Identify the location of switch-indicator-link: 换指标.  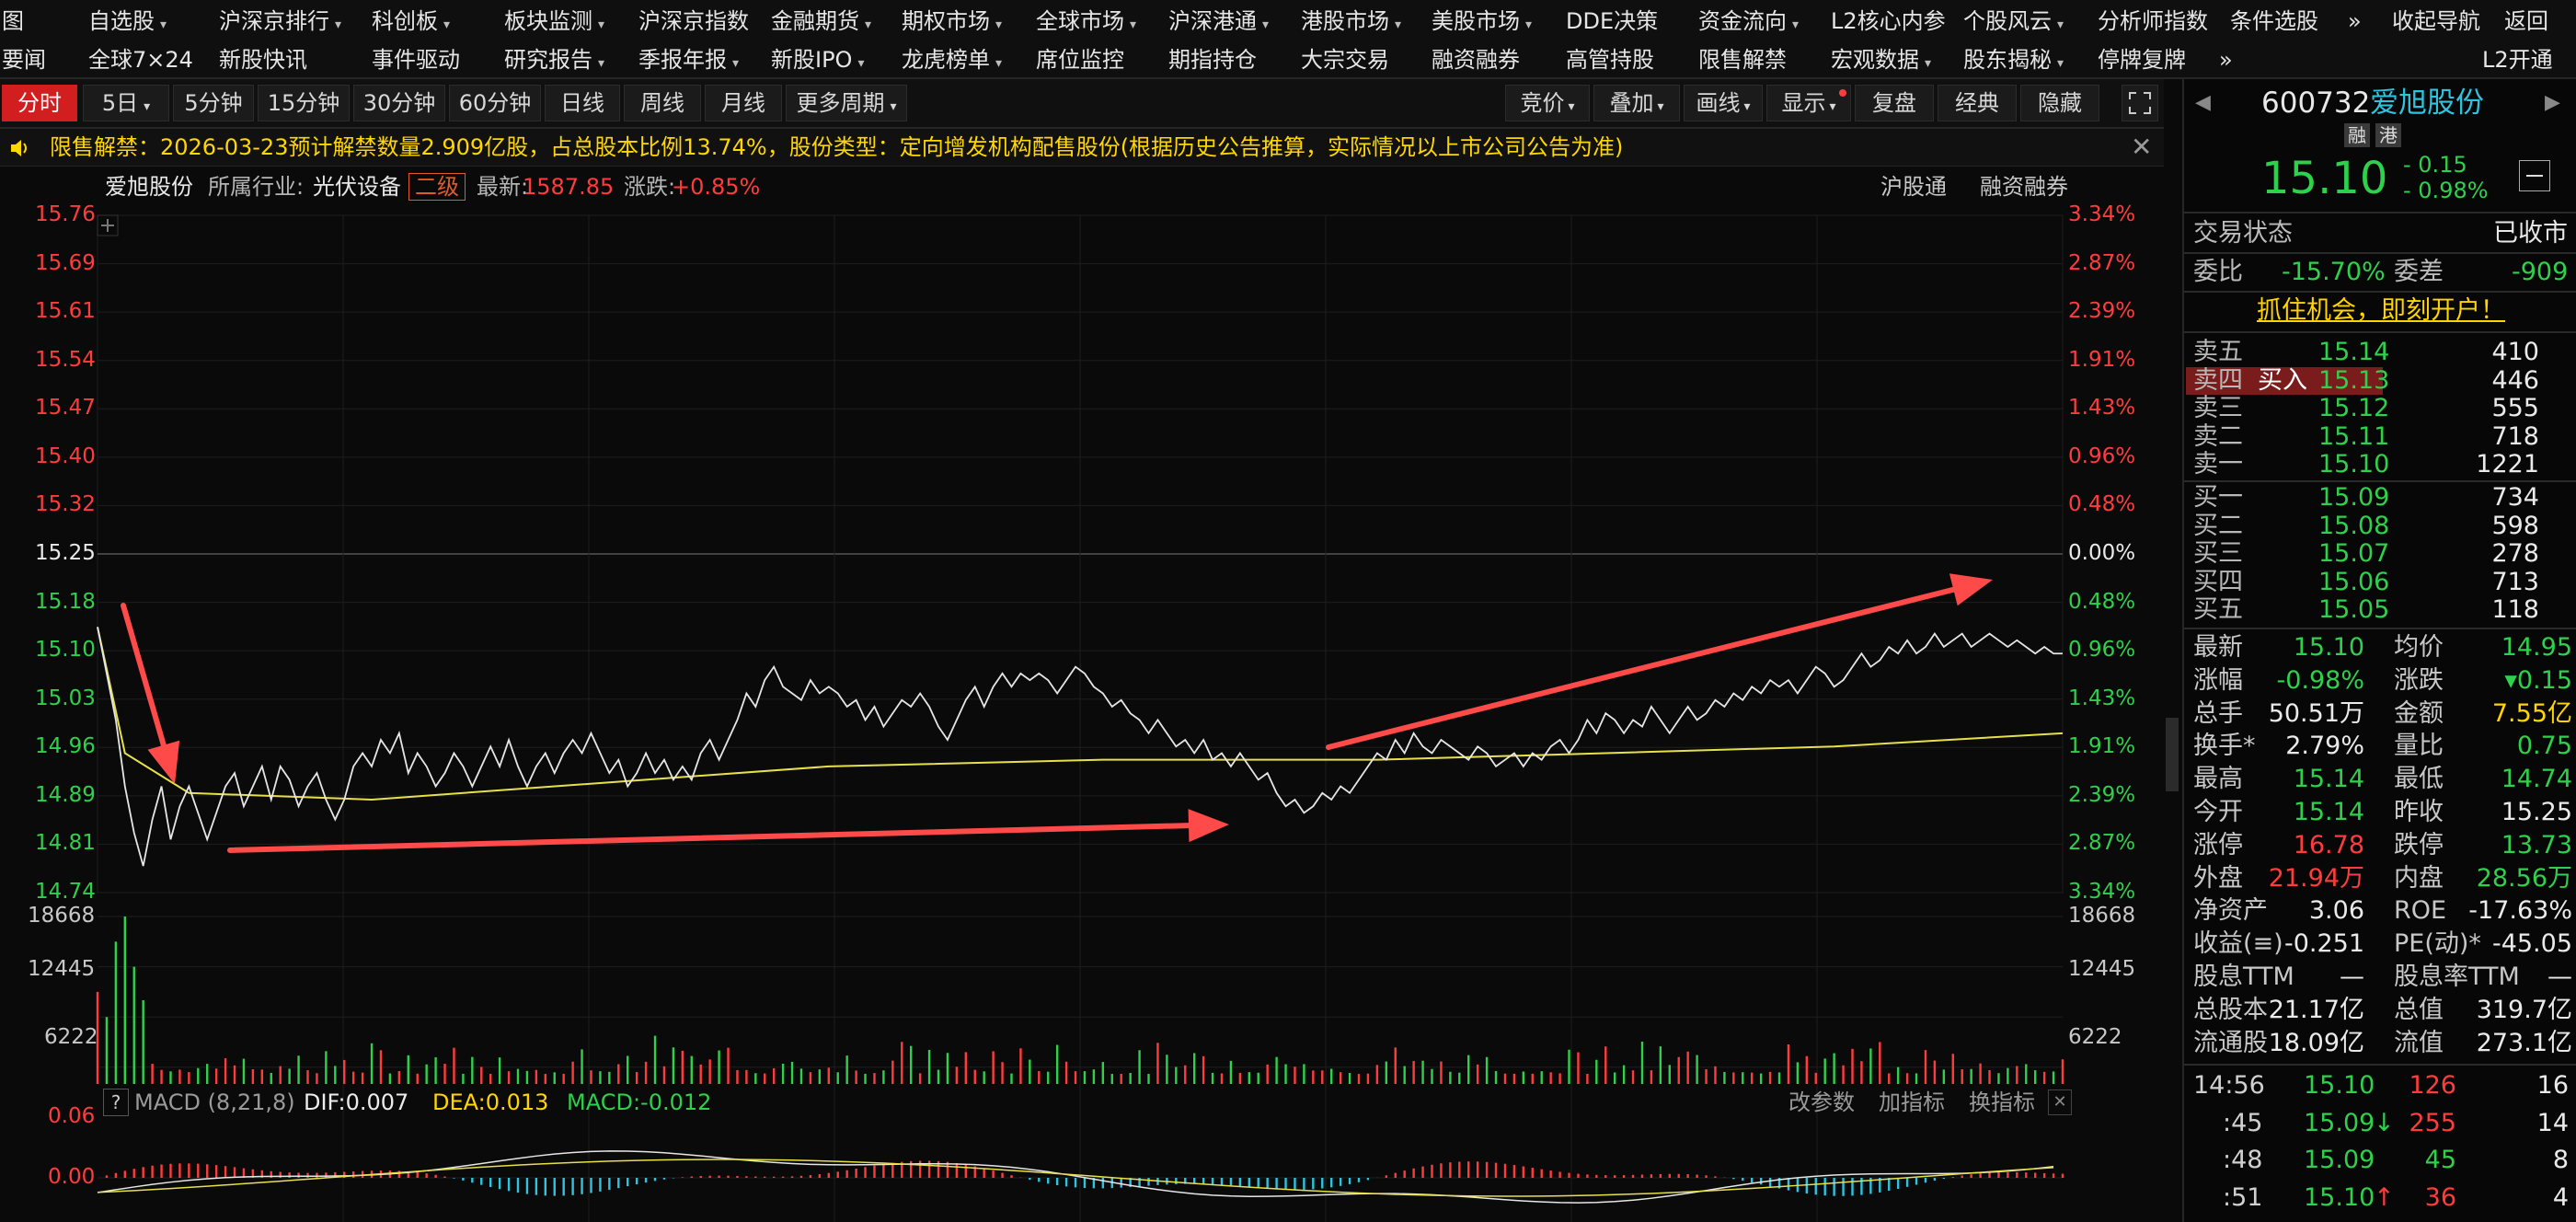
(2002, 1102).